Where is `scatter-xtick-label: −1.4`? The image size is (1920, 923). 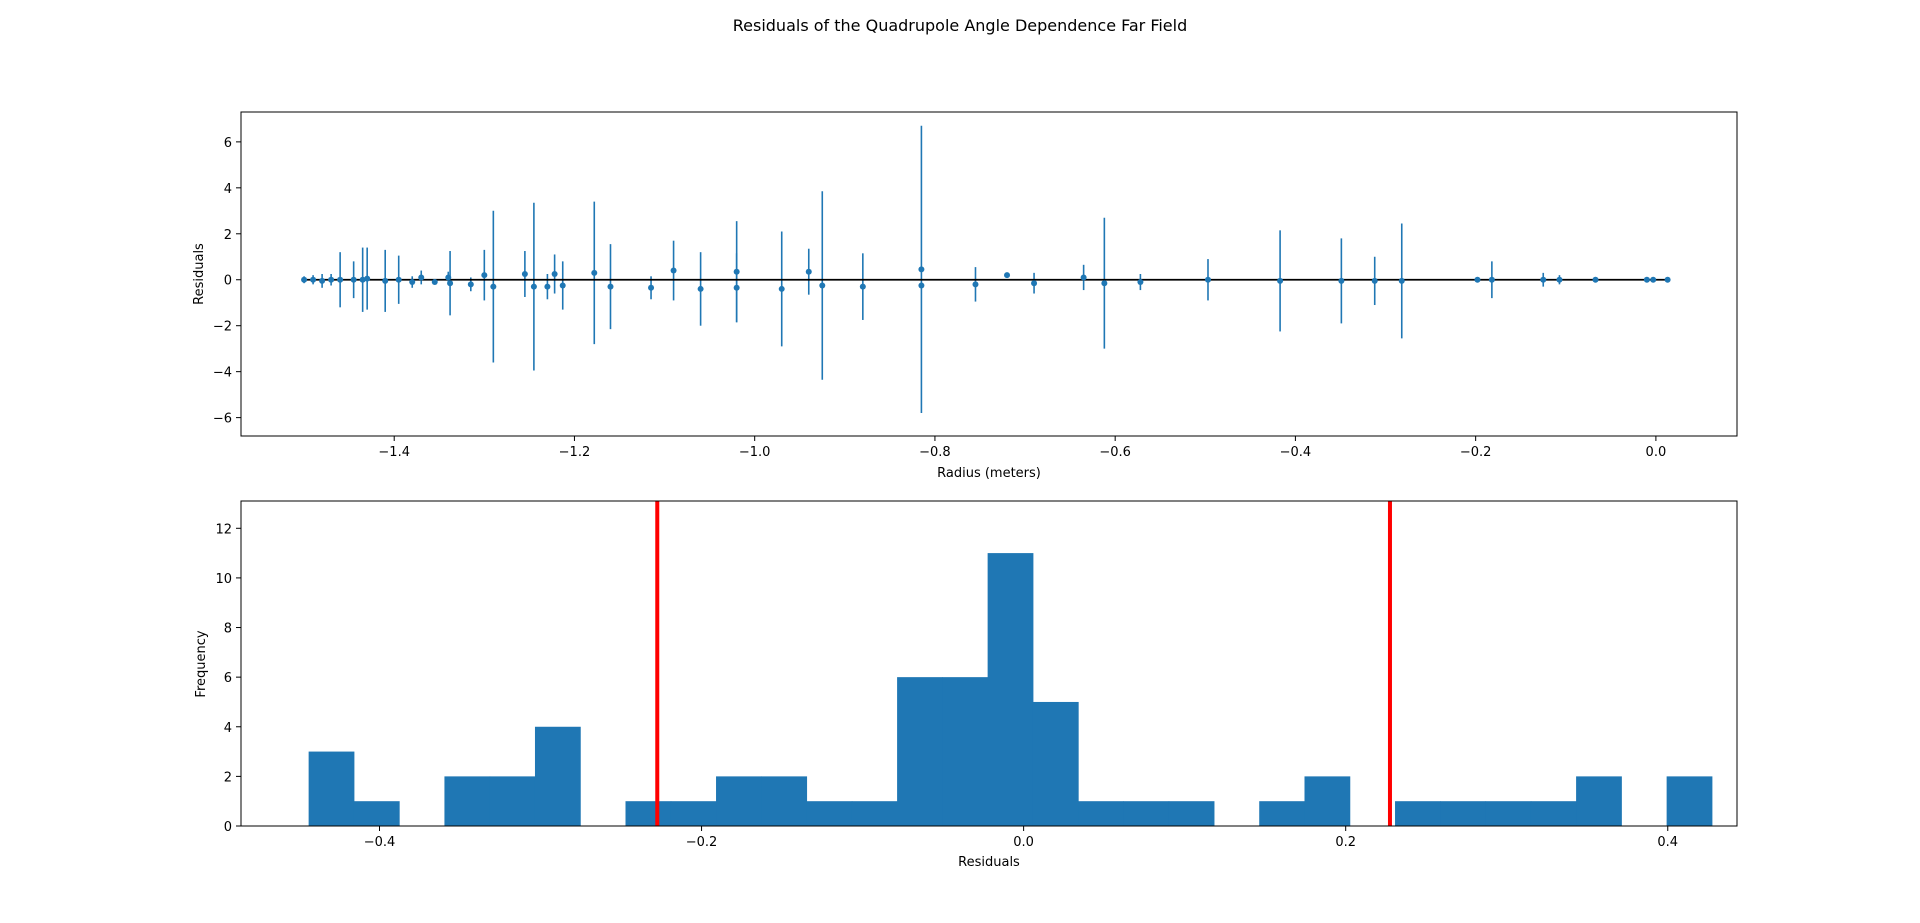 scatter-xtick-label: −1.4 is located at coordinates (394, 452).